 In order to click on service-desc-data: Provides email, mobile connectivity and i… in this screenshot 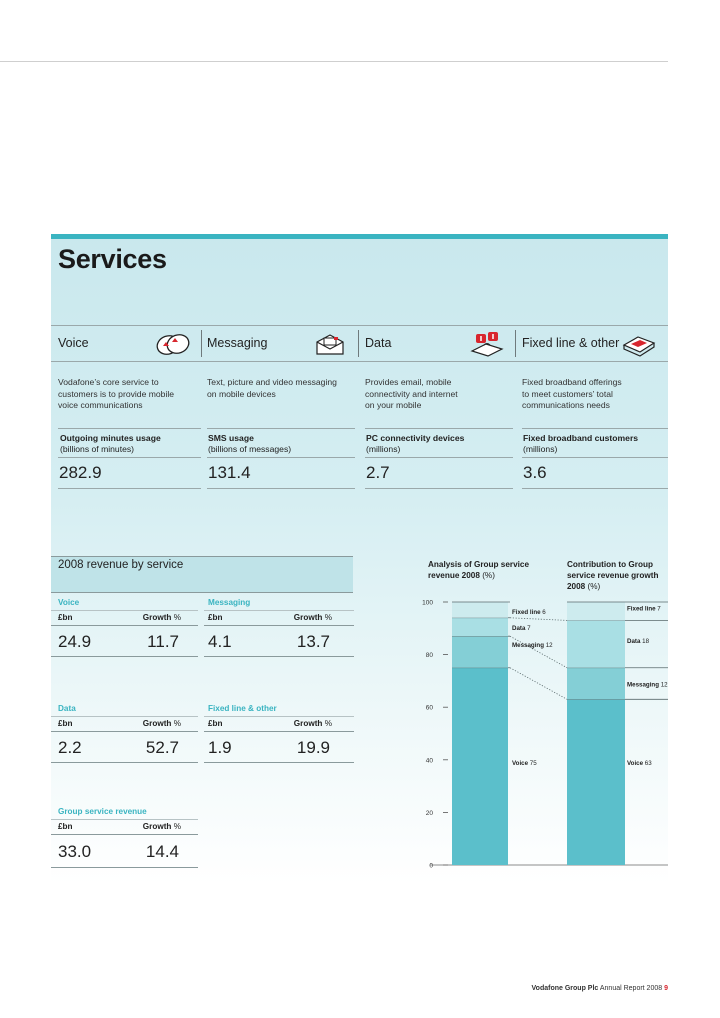, I will do `click(411, 393)`.